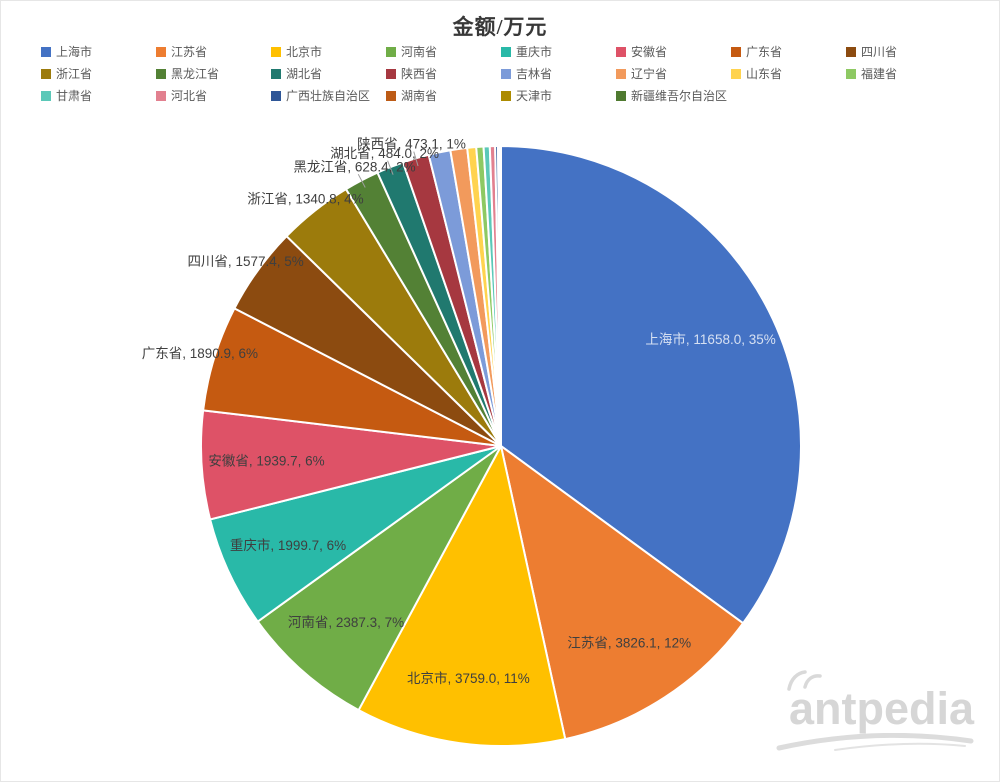 The image size is (1000, 782). I want to click on legend-label: 广西壮族自治区, so click(328, 96).